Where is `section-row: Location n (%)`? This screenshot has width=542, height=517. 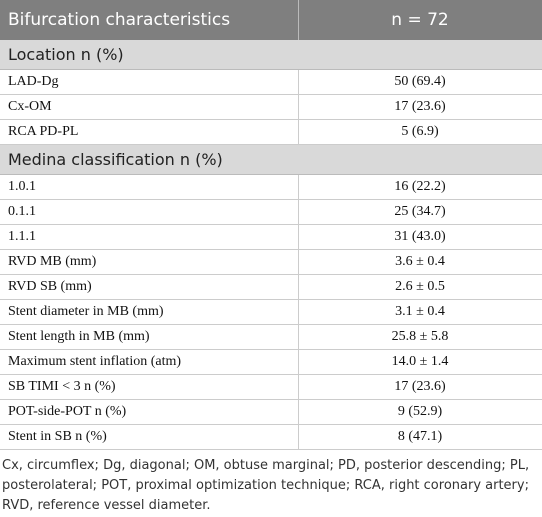
section-row: Location n (%) is located at coordinates (271, 55).